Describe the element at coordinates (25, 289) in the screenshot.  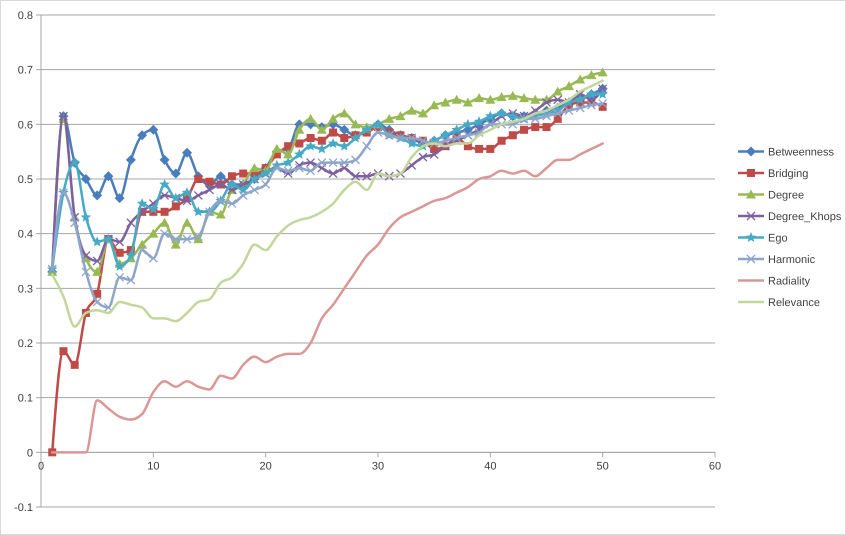
I see `y-tick-label: 0.3` at that location.